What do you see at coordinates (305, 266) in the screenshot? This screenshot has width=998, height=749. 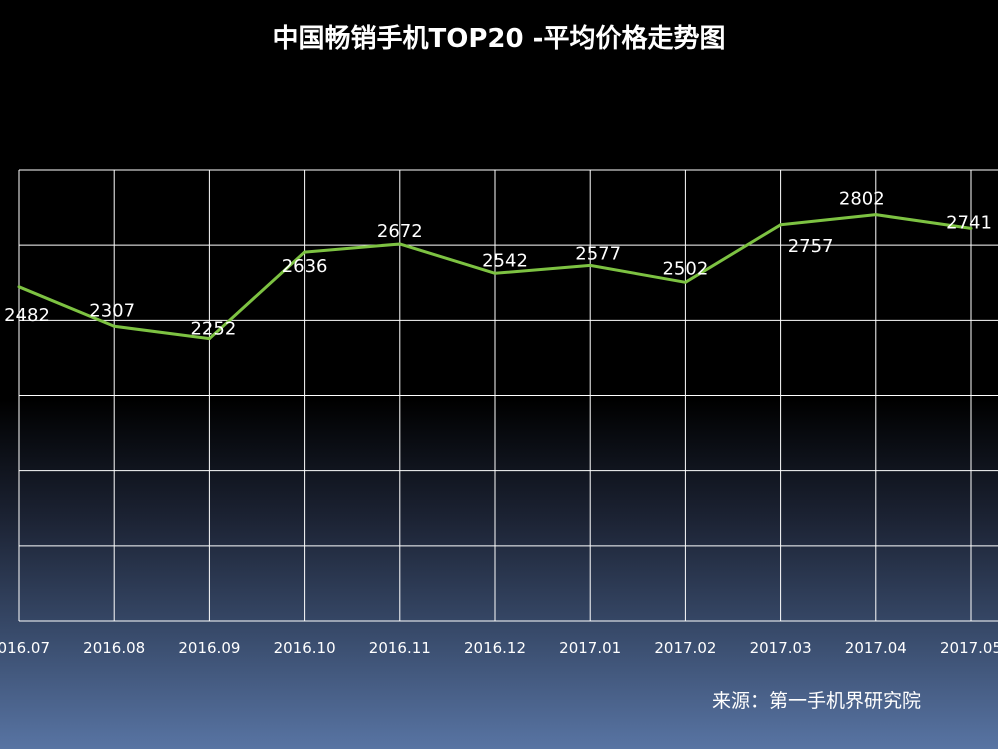 I see `data-label: 2636` at bounding box center [305, 266].